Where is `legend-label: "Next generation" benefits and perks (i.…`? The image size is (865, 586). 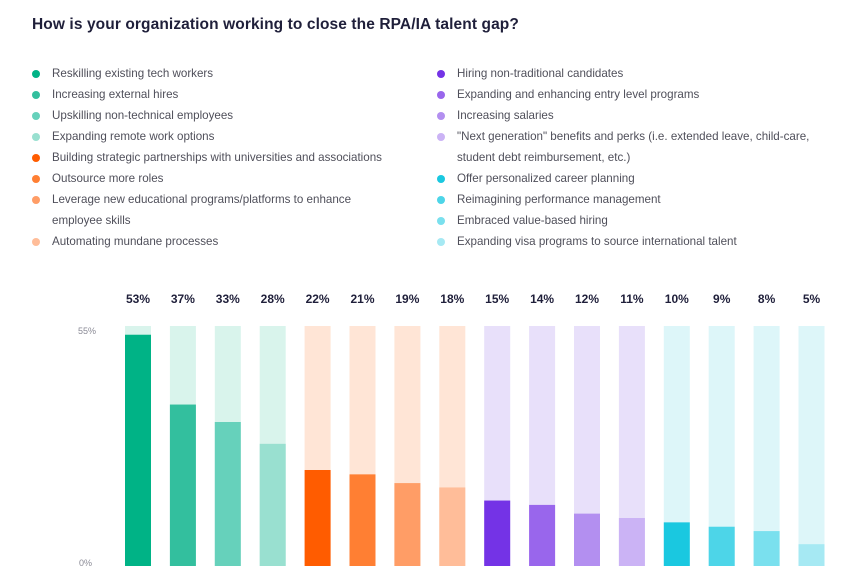
legend-label: "Next generation" benefits and perks (i.… is located at coordinates (633, 147).